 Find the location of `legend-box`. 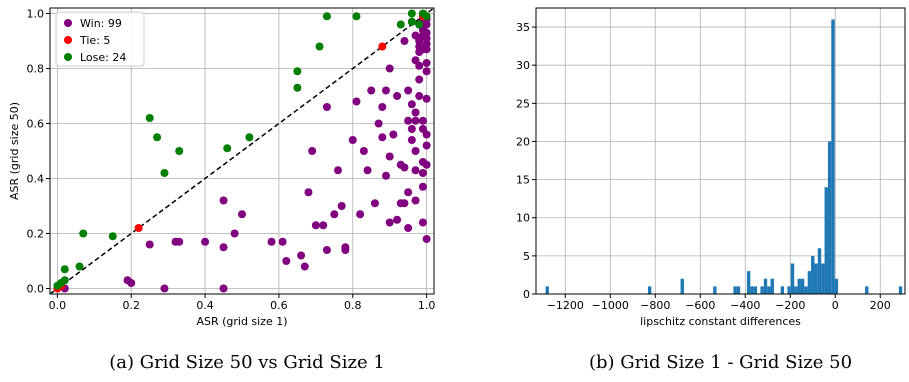

legend-box is located at coordinates (100, 39).